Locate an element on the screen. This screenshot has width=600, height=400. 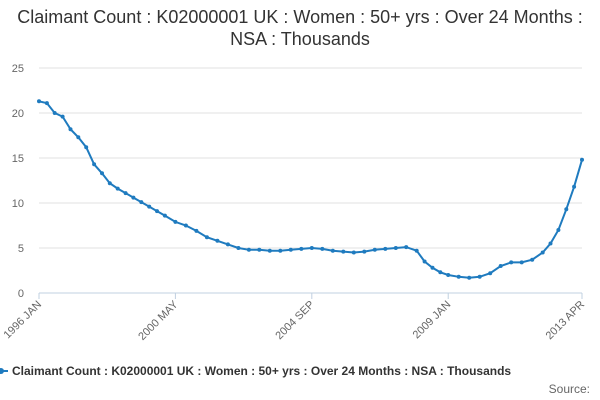
y-tick-label: 5 is located at coordinates (21, 249).